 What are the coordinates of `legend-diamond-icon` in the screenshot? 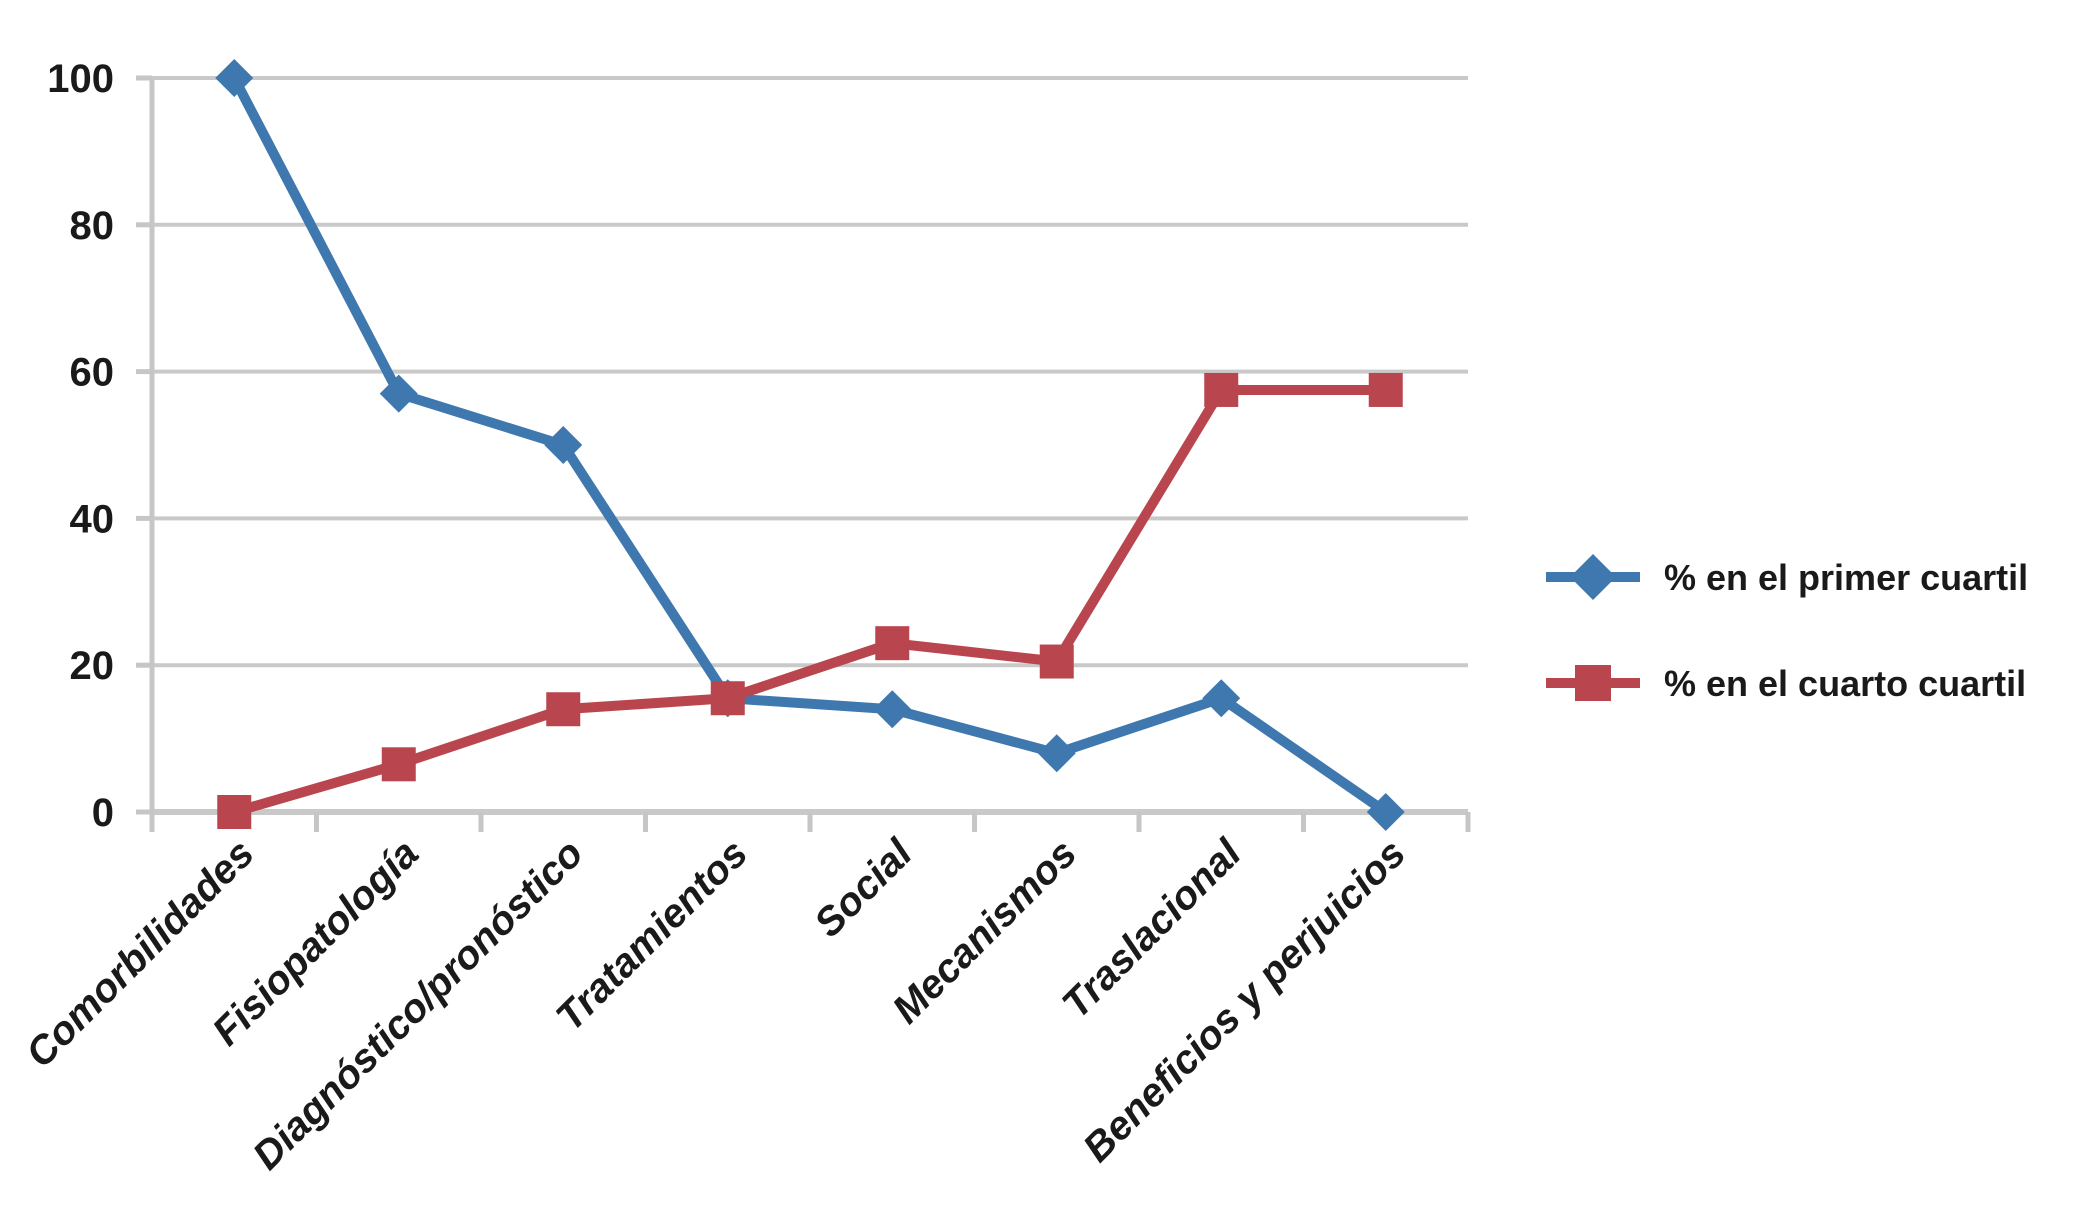 It's located at (1593, 577).